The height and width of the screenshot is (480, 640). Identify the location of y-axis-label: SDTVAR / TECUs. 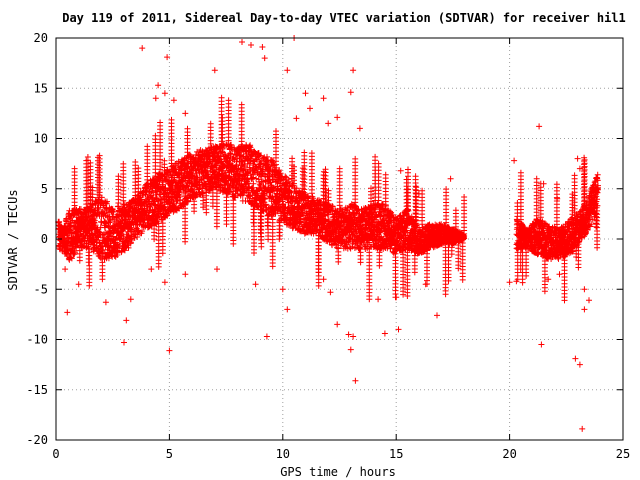
(13, 239).